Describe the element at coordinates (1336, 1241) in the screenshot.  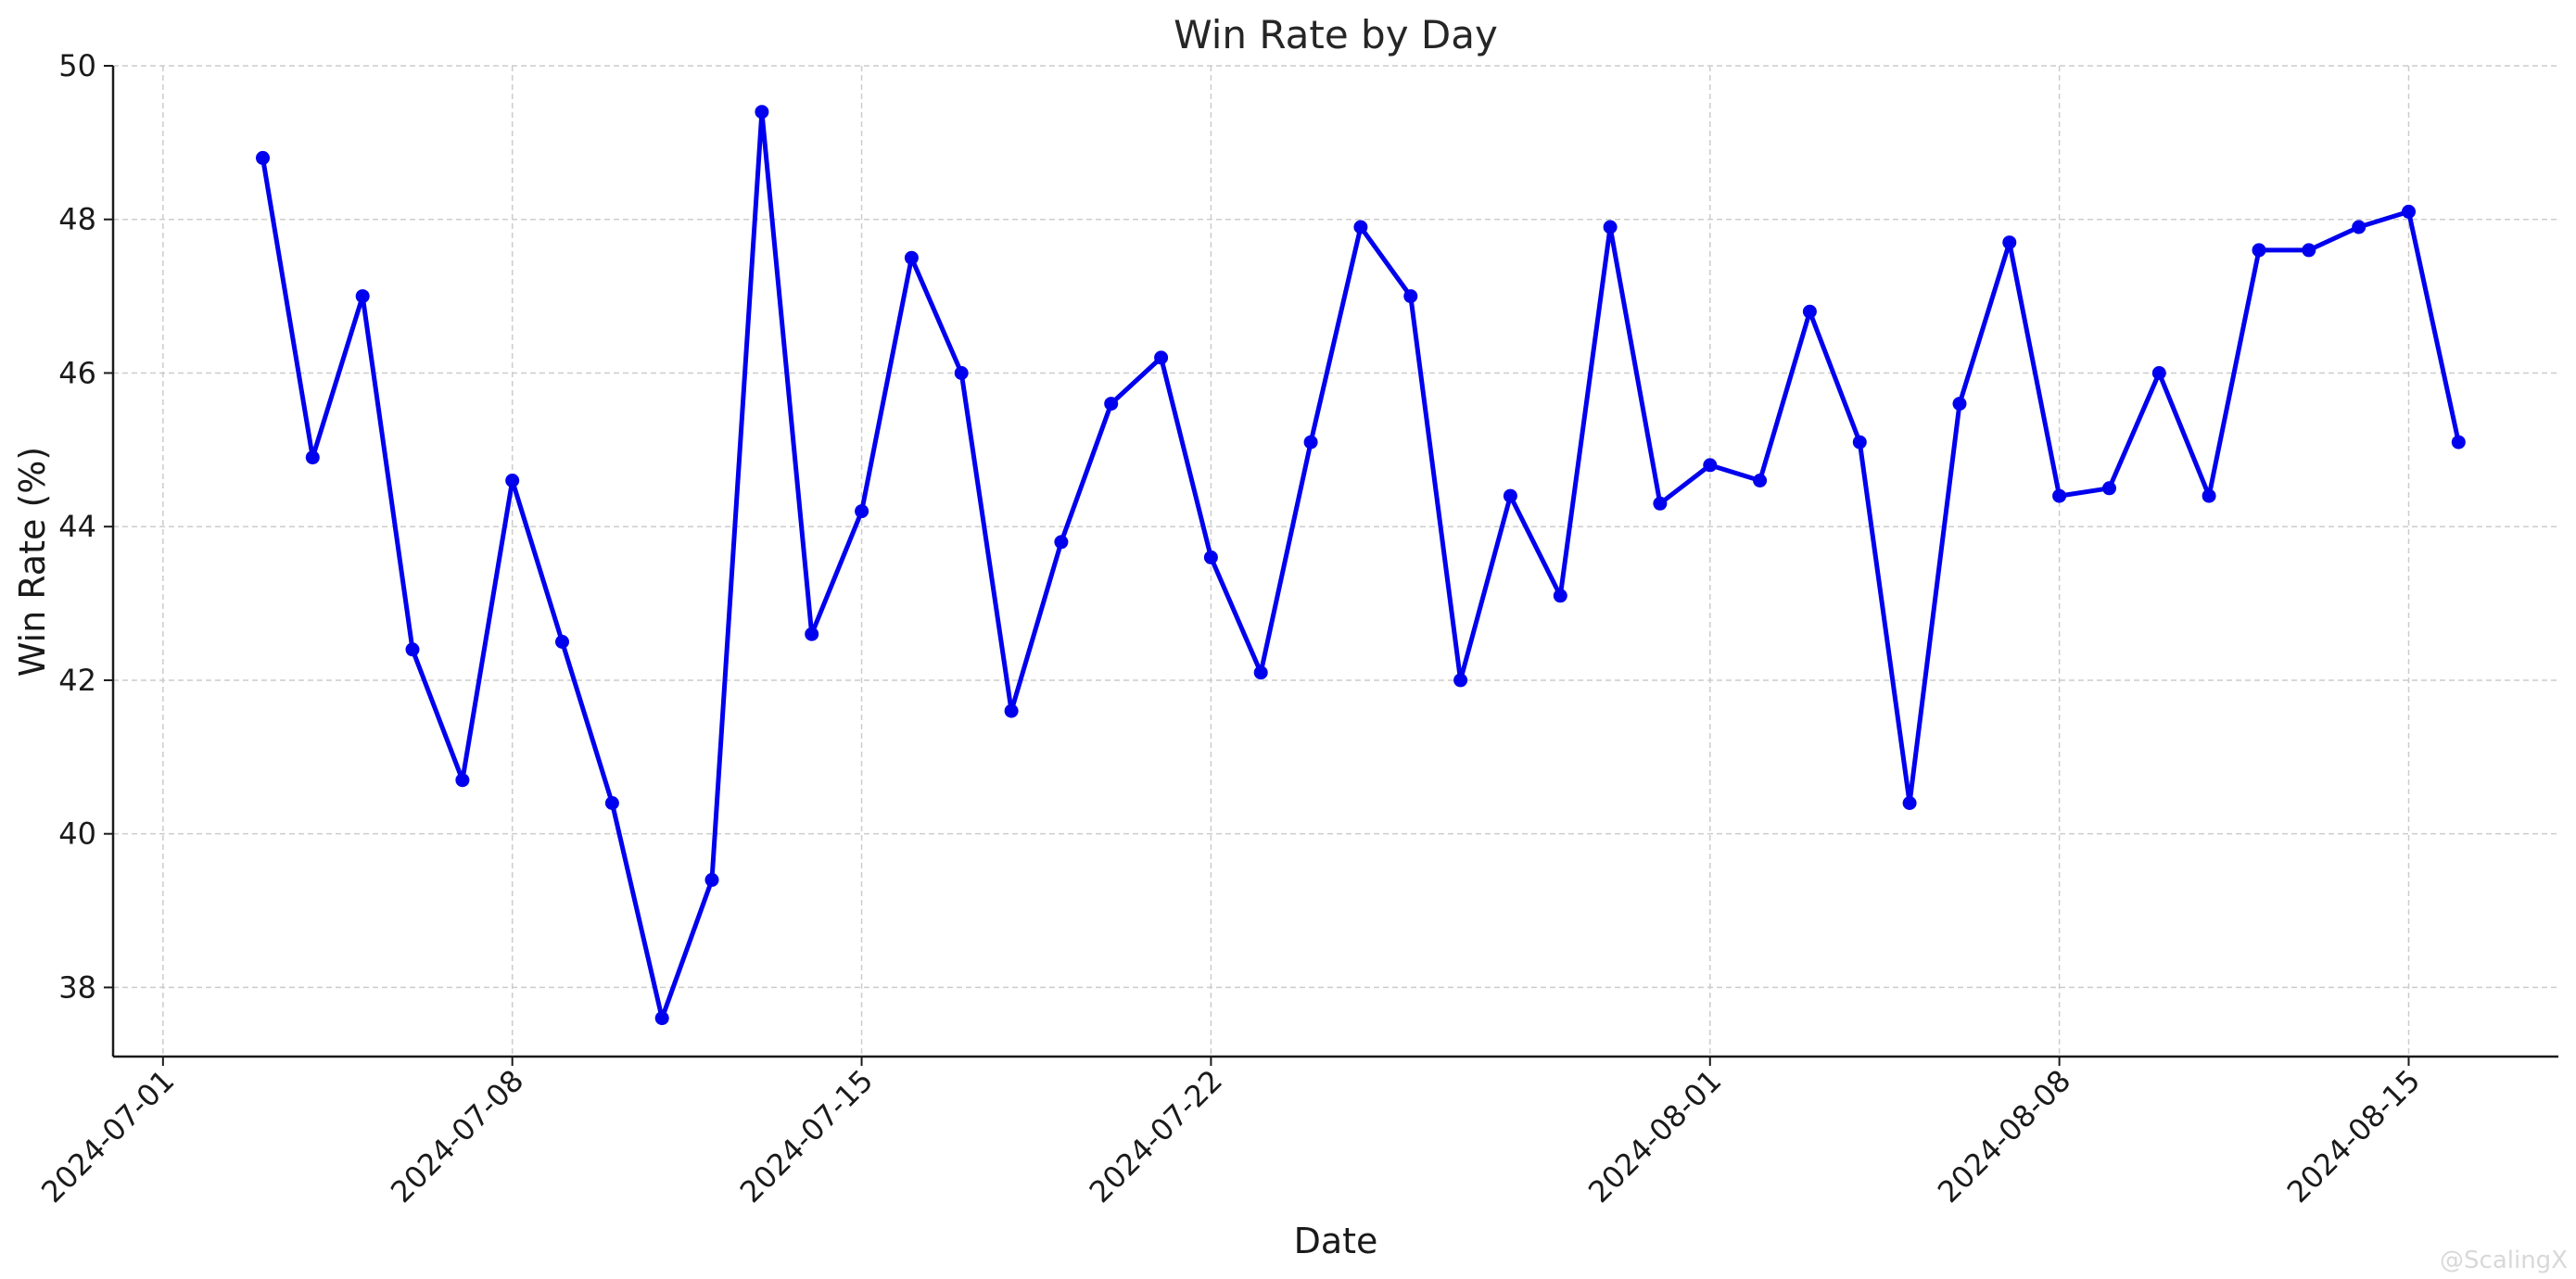
I see `x-axis-label: Date` at that location.